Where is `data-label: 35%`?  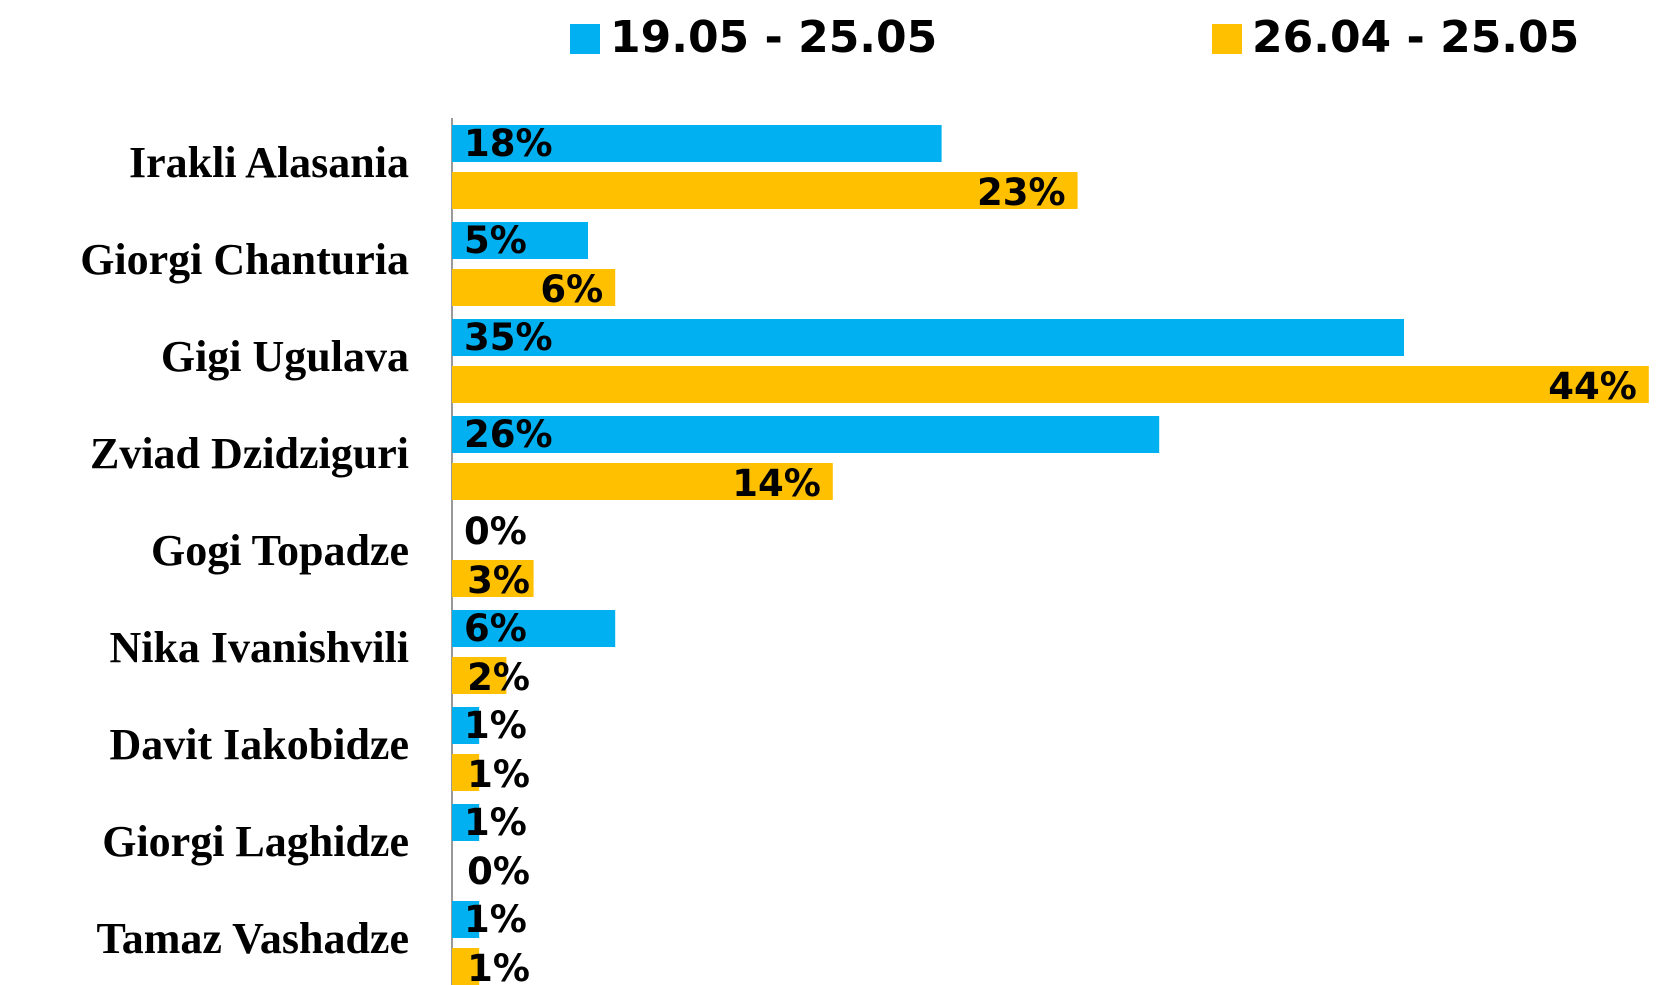 data-label: 35% is located at coordinates (508, 337).